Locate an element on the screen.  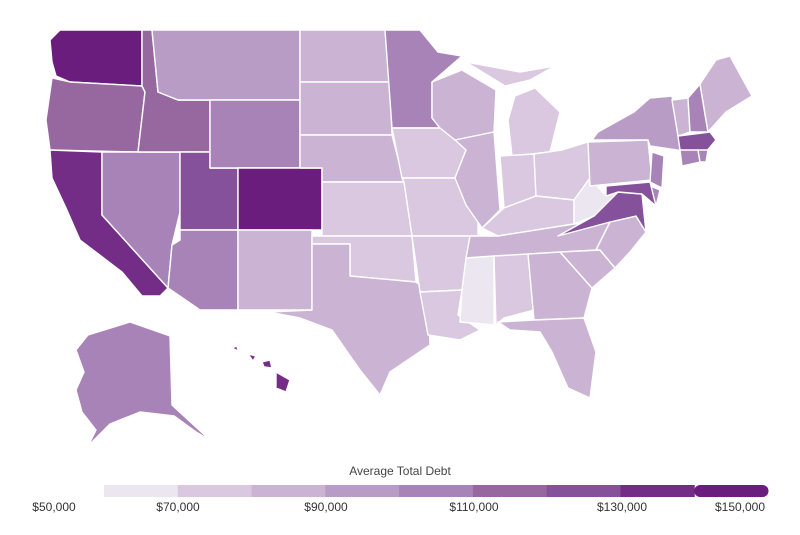
state-north-dakota is located at coordinates (345, 56).